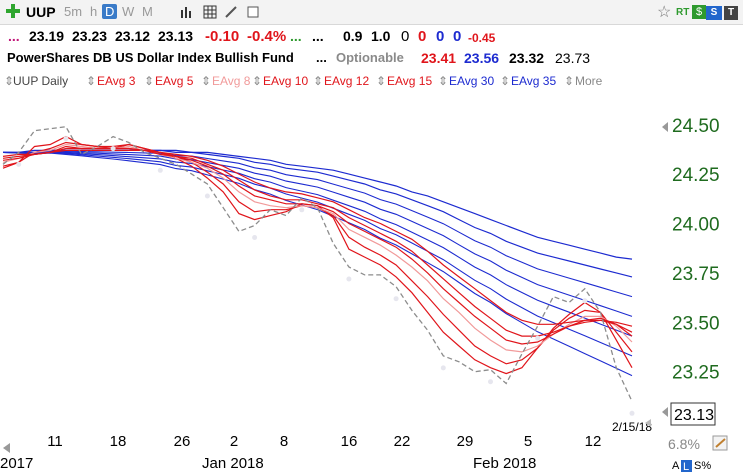 The image size is (743, 474). Describe the element at coordinates (73, 11) in the screenshot. I see `period-5m: 5m` at that location.